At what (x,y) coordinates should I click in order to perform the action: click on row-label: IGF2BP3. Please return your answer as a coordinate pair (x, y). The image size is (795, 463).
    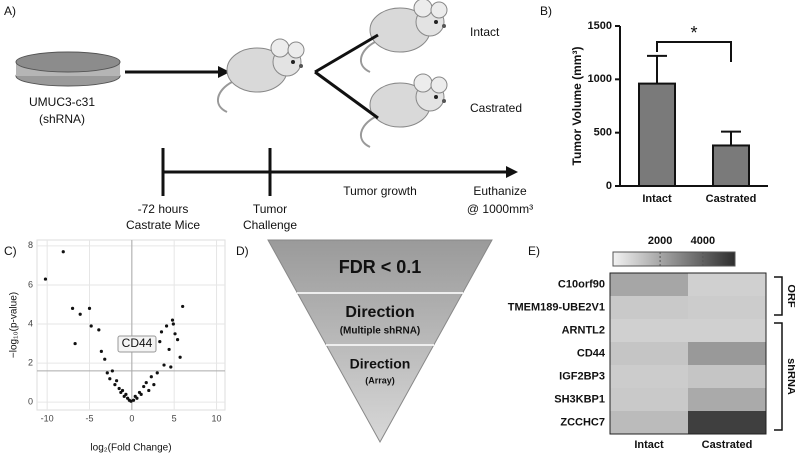
    Looking at the image, I should click on (582, 376).